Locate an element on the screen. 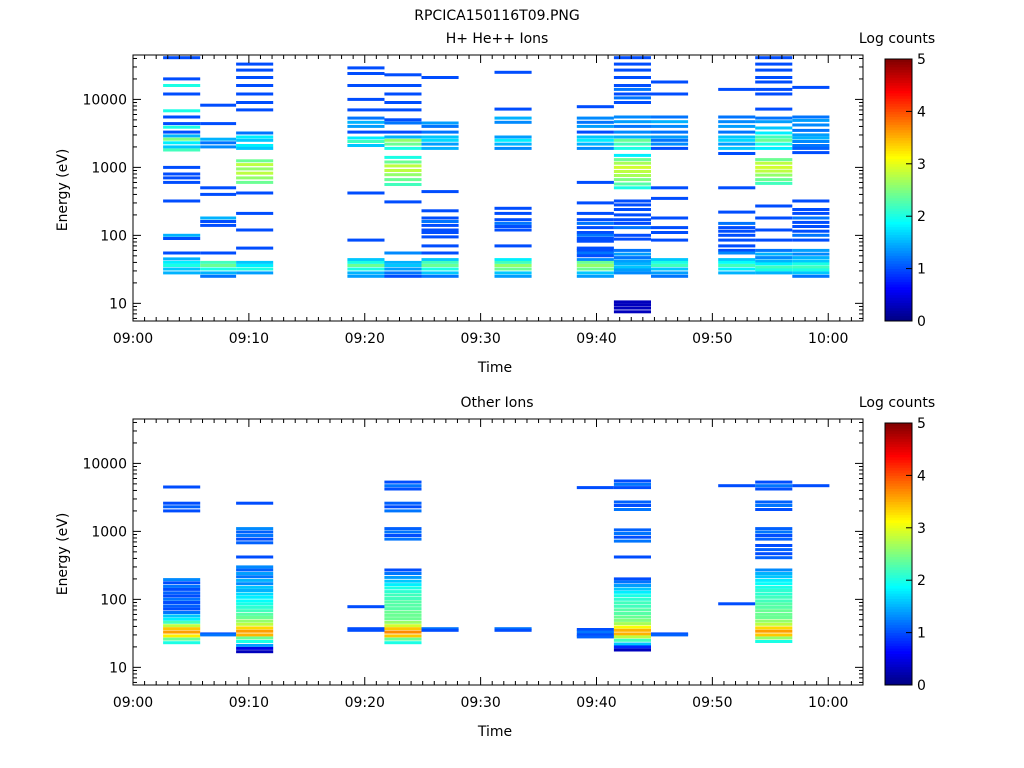 This screenshot has width=1024, height=768. x-tick-label: 09:50 is located at coordinates (712, 703).